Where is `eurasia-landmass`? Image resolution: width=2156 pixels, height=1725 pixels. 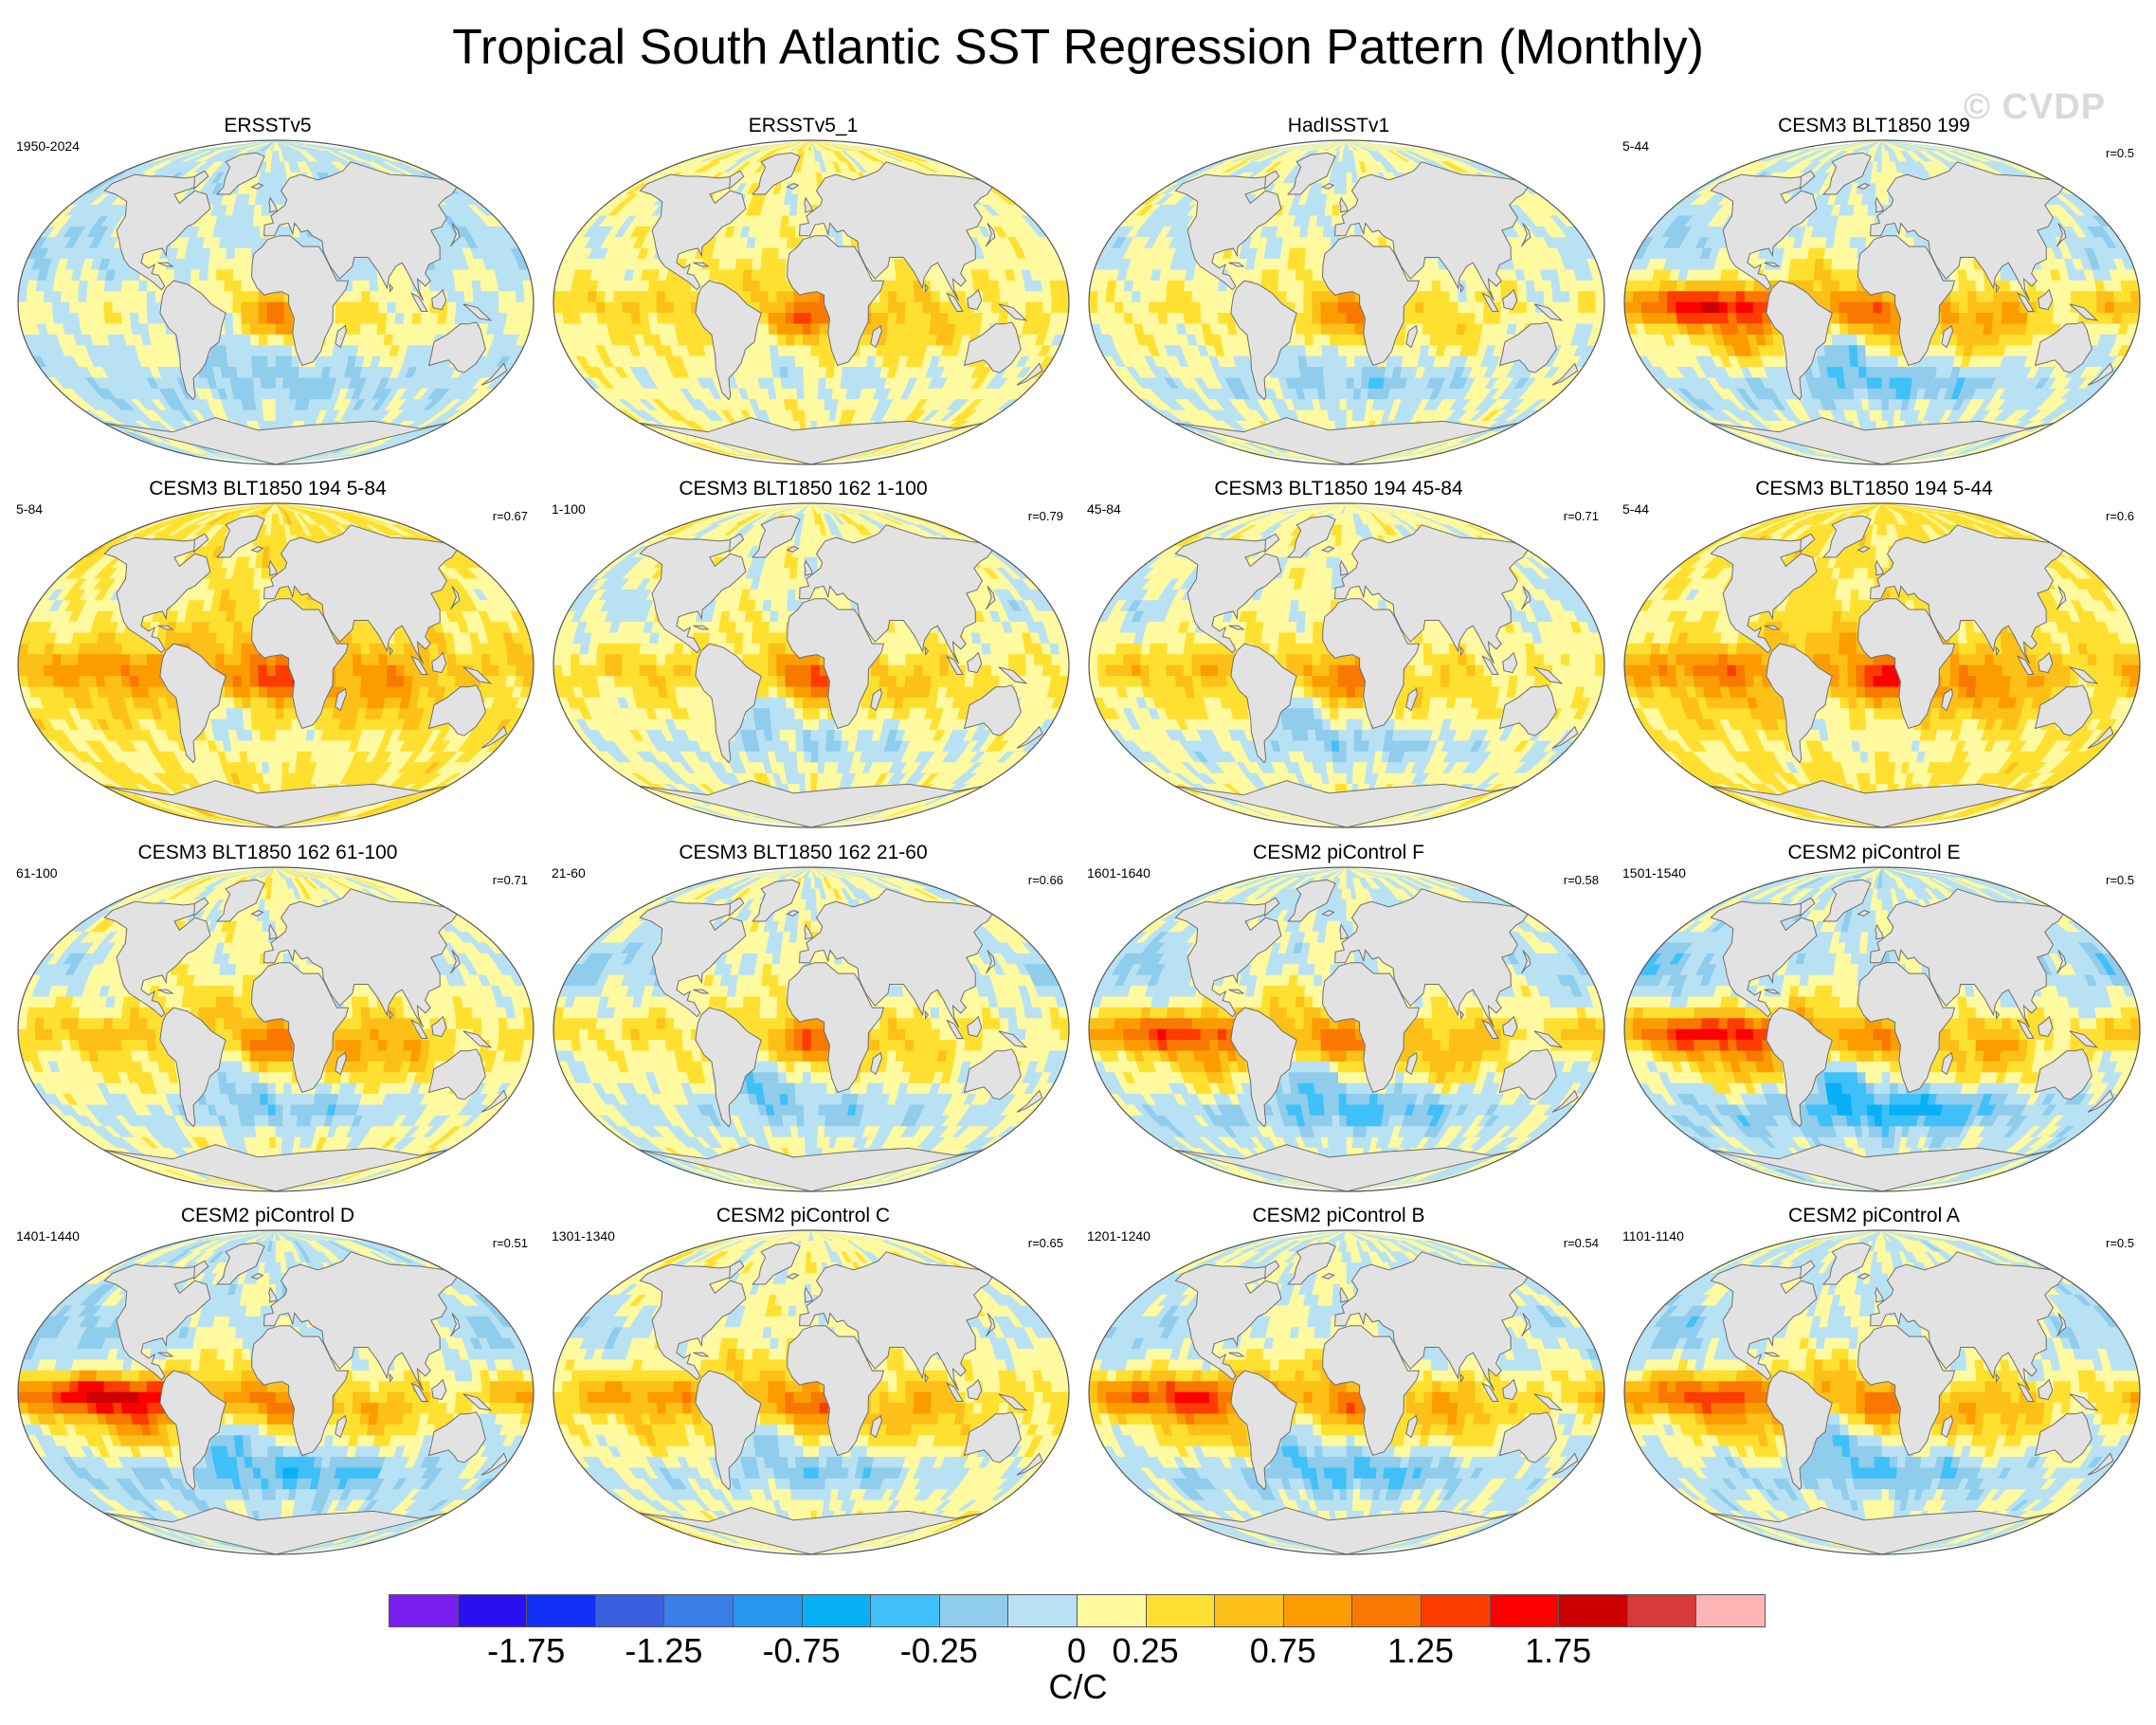 eurasia-landmass is located at coordinates (896, 231).